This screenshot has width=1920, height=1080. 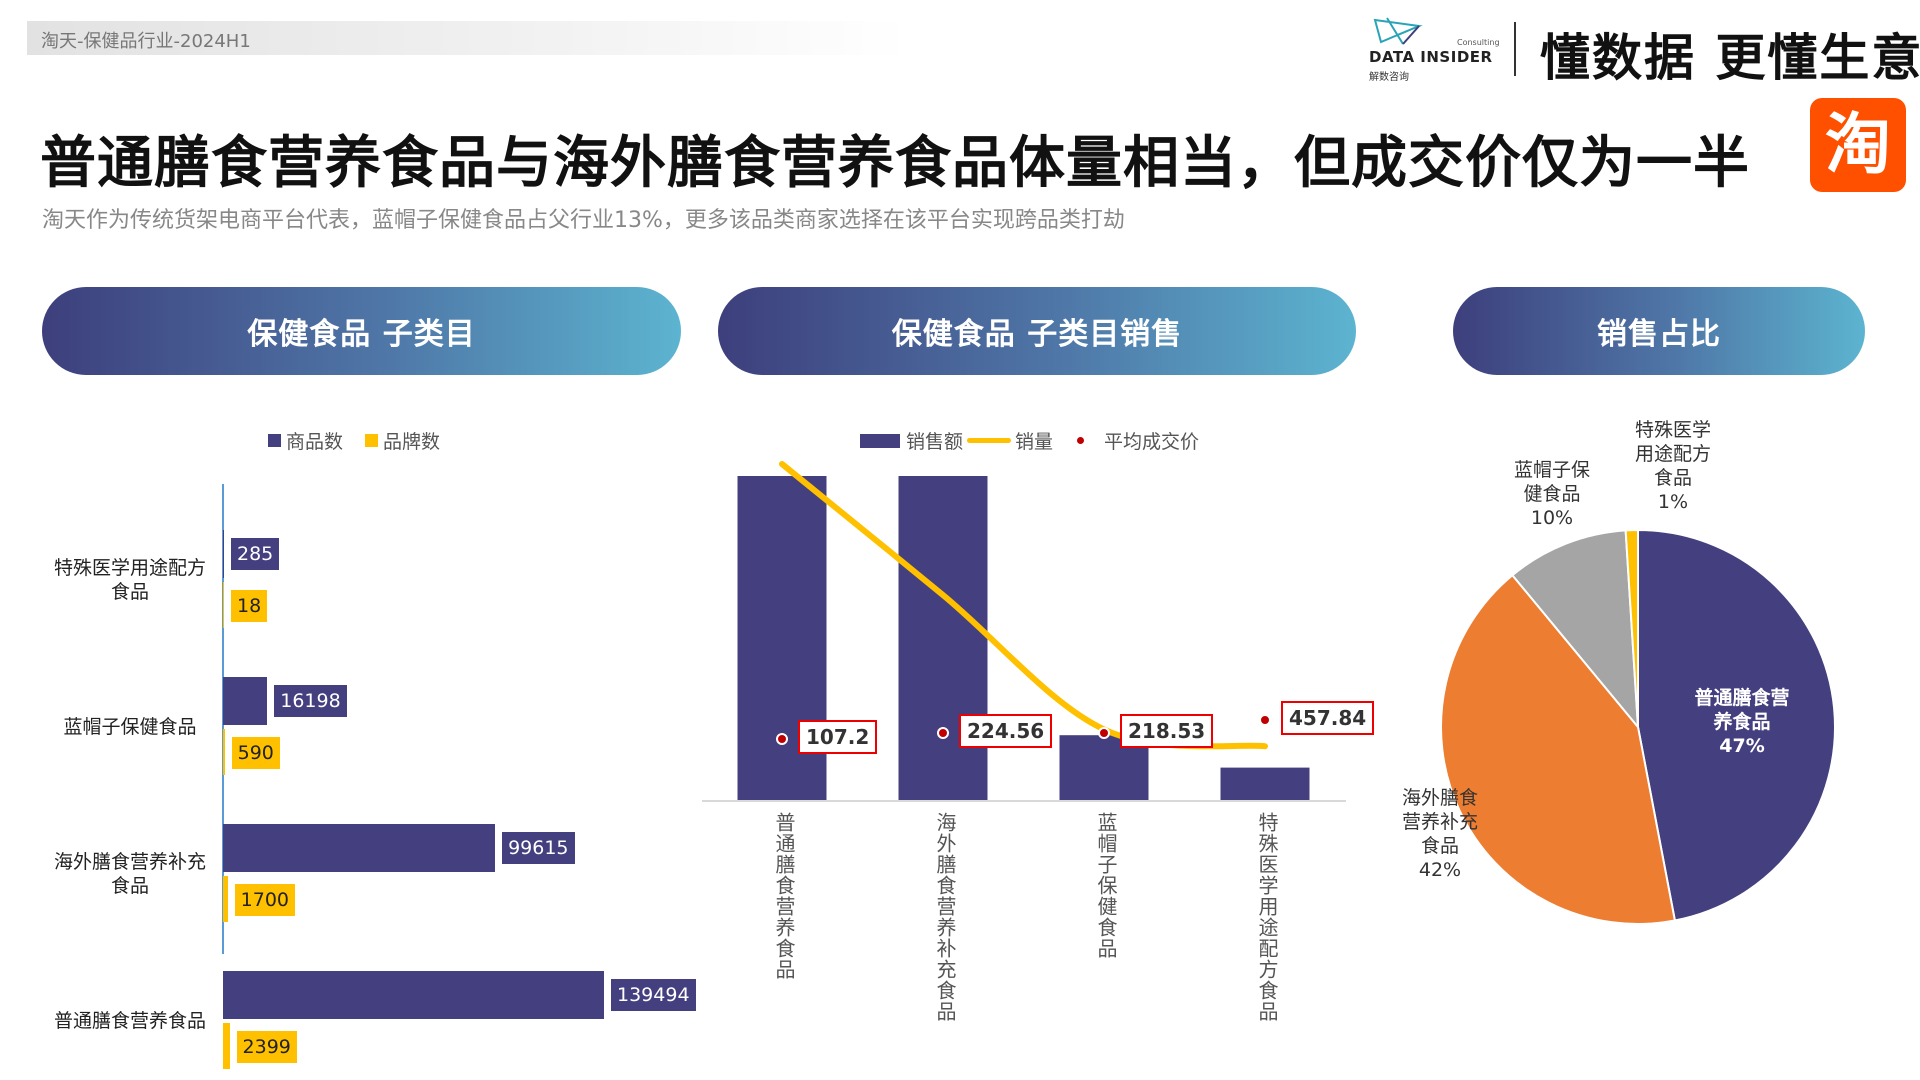 I want to click on pie-label: 特殊医学用途配方食品 1%, so click(x=1673, y=466).